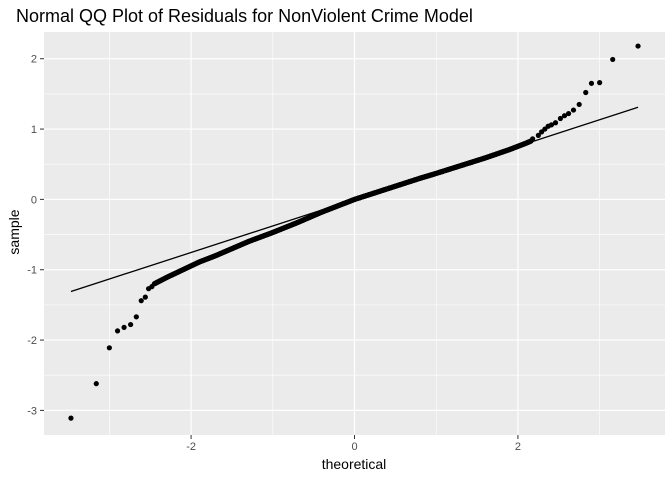 The image size is (672, 480). Describe the element at coordinates (354, 447) in the screenshot. I see `x-tick-label: 0` at that location.